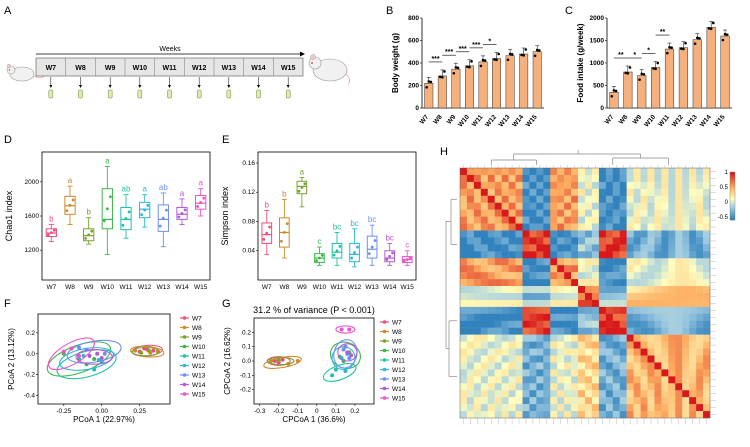 This screenshot has width=750, height=447. I want to click on x-tick-label: W10, so click(108, 287).